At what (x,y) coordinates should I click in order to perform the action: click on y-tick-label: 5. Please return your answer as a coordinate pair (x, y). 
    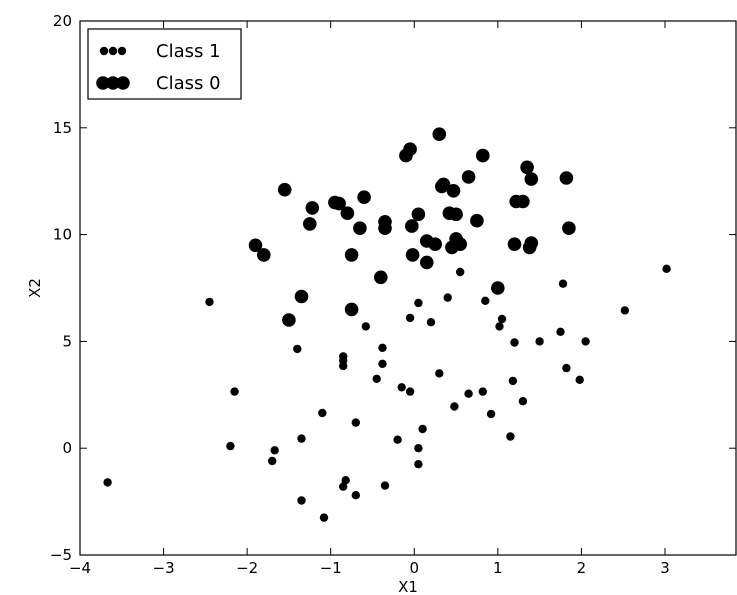
    Looking at the image, I should click on (67, 341).